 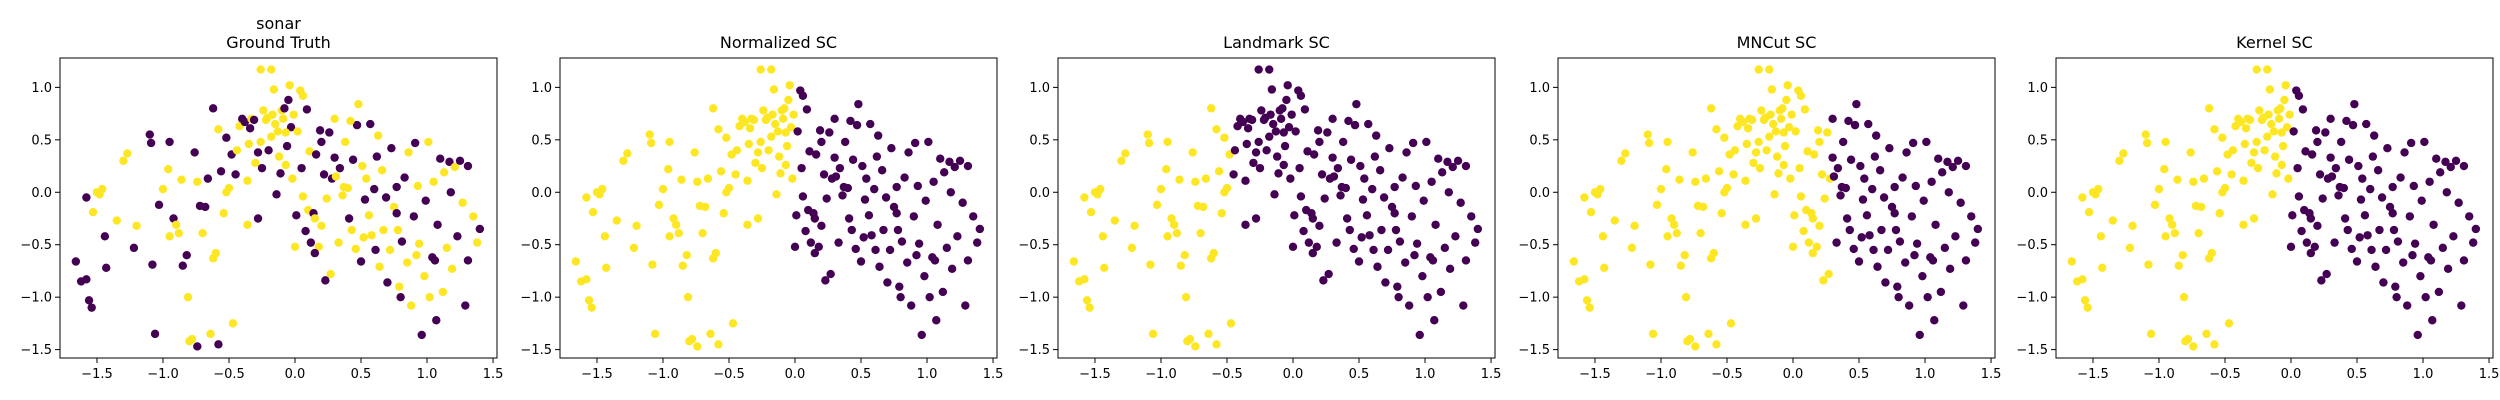 What do you see at coordinates (1595, 374) in the screenshot?
I see `x-tick-label: −1.5` at bounding box center [1595, 374].